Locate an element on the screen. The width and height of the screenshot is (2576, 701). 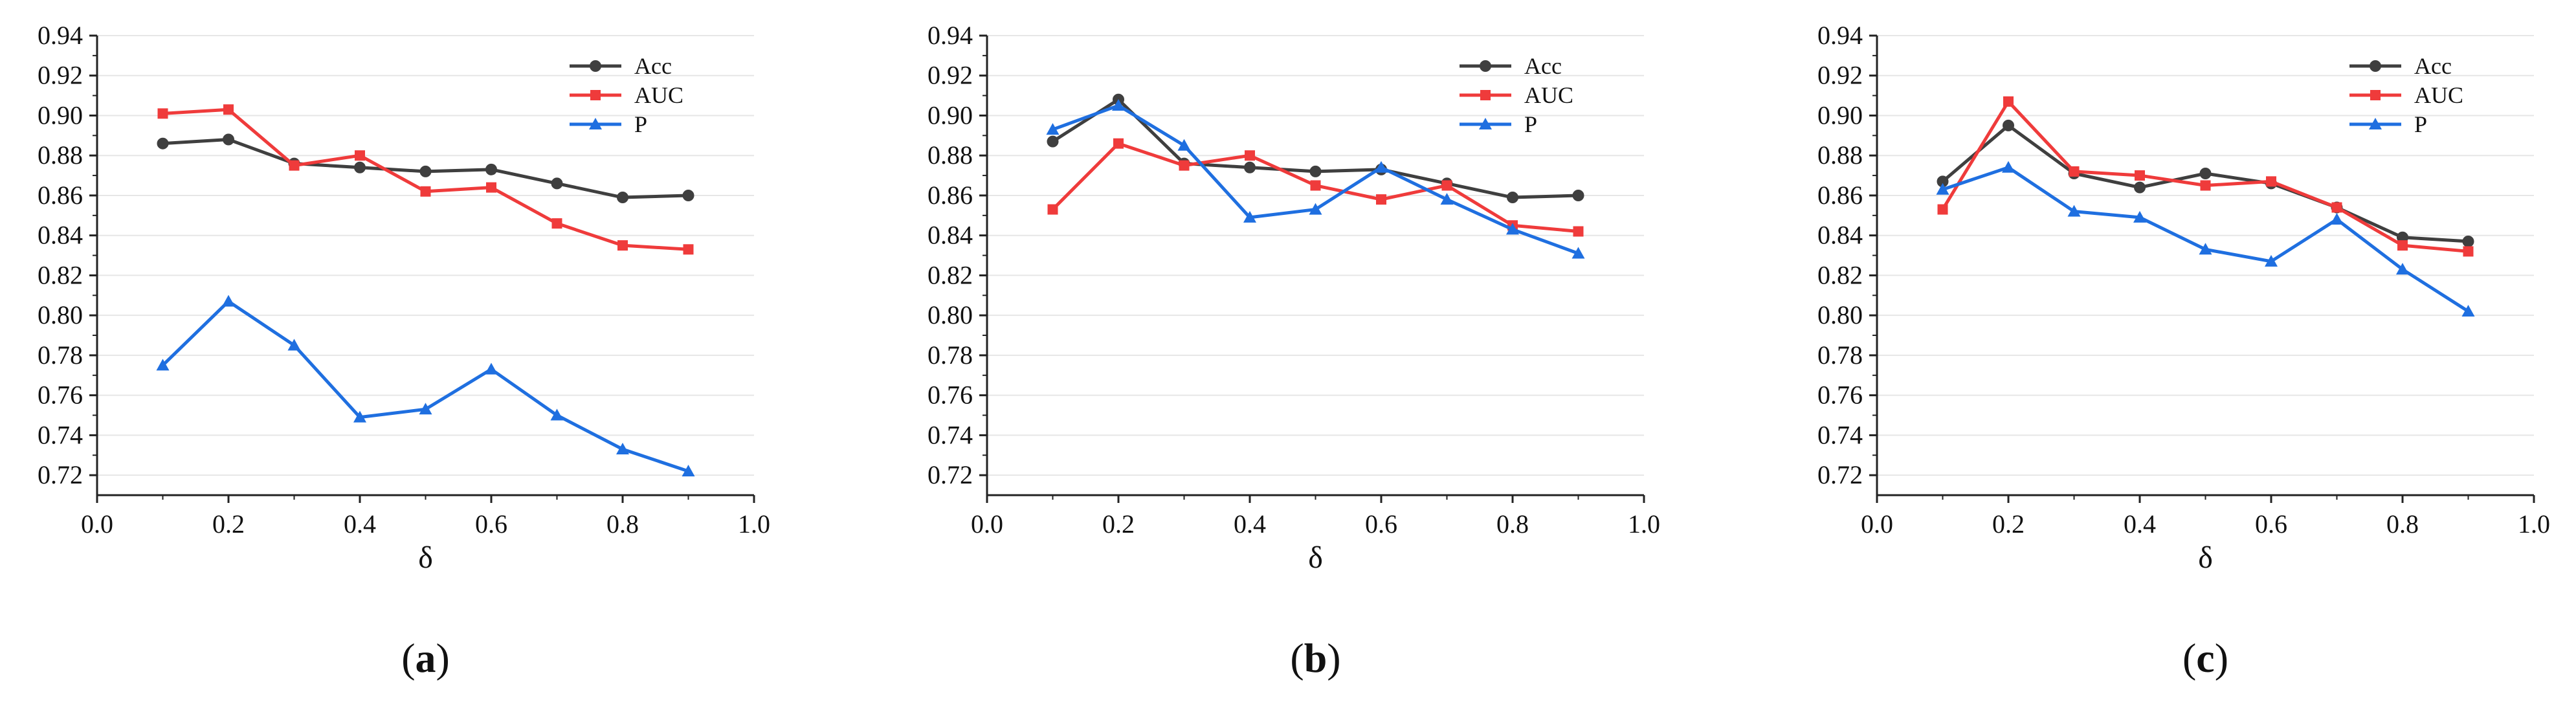
y-tick-label: 0.72 is located at coordinates (60, 474).